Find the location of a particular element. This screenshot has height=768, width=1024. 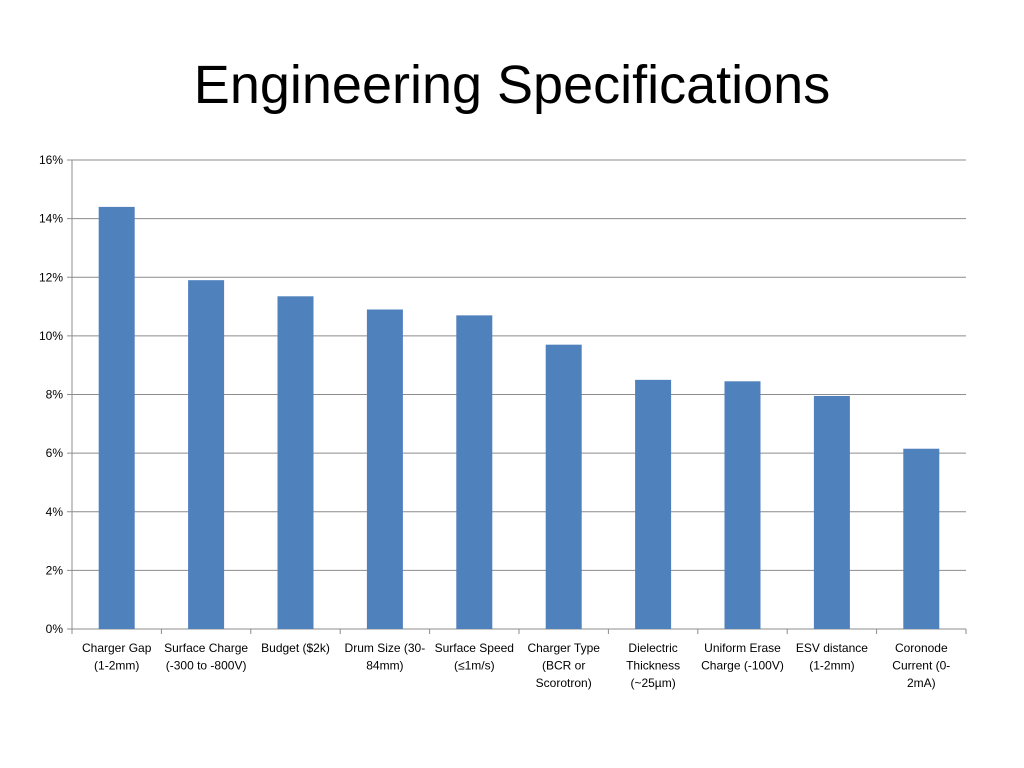

category-label-line: (BCR or is located at coordinates (563, 666).